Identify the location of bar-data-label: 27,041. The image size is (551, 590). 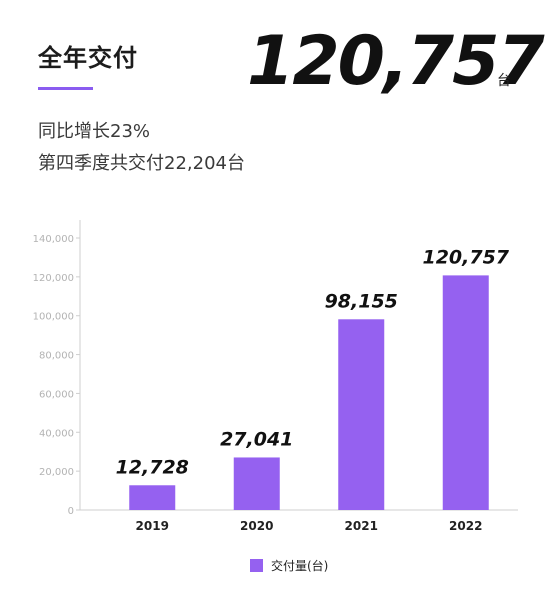
(256, 439).